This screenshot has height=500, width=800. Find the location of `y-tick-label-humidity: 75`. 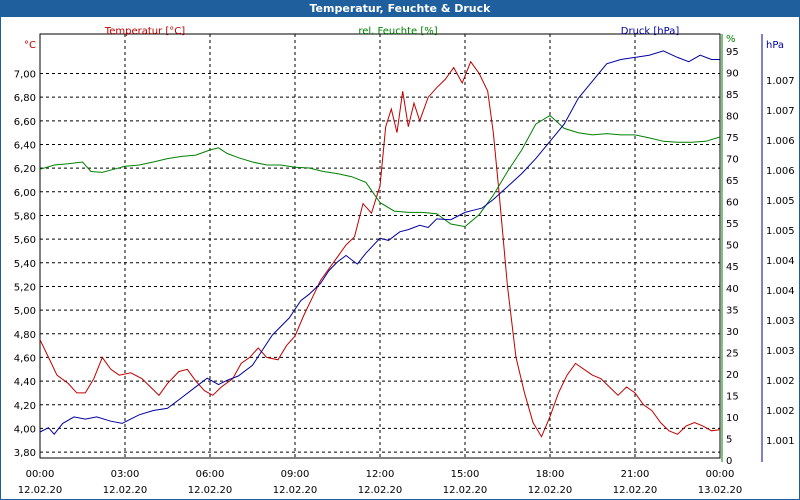

y-tick-label-humidity: 75 is located at coordinates (732, 138).